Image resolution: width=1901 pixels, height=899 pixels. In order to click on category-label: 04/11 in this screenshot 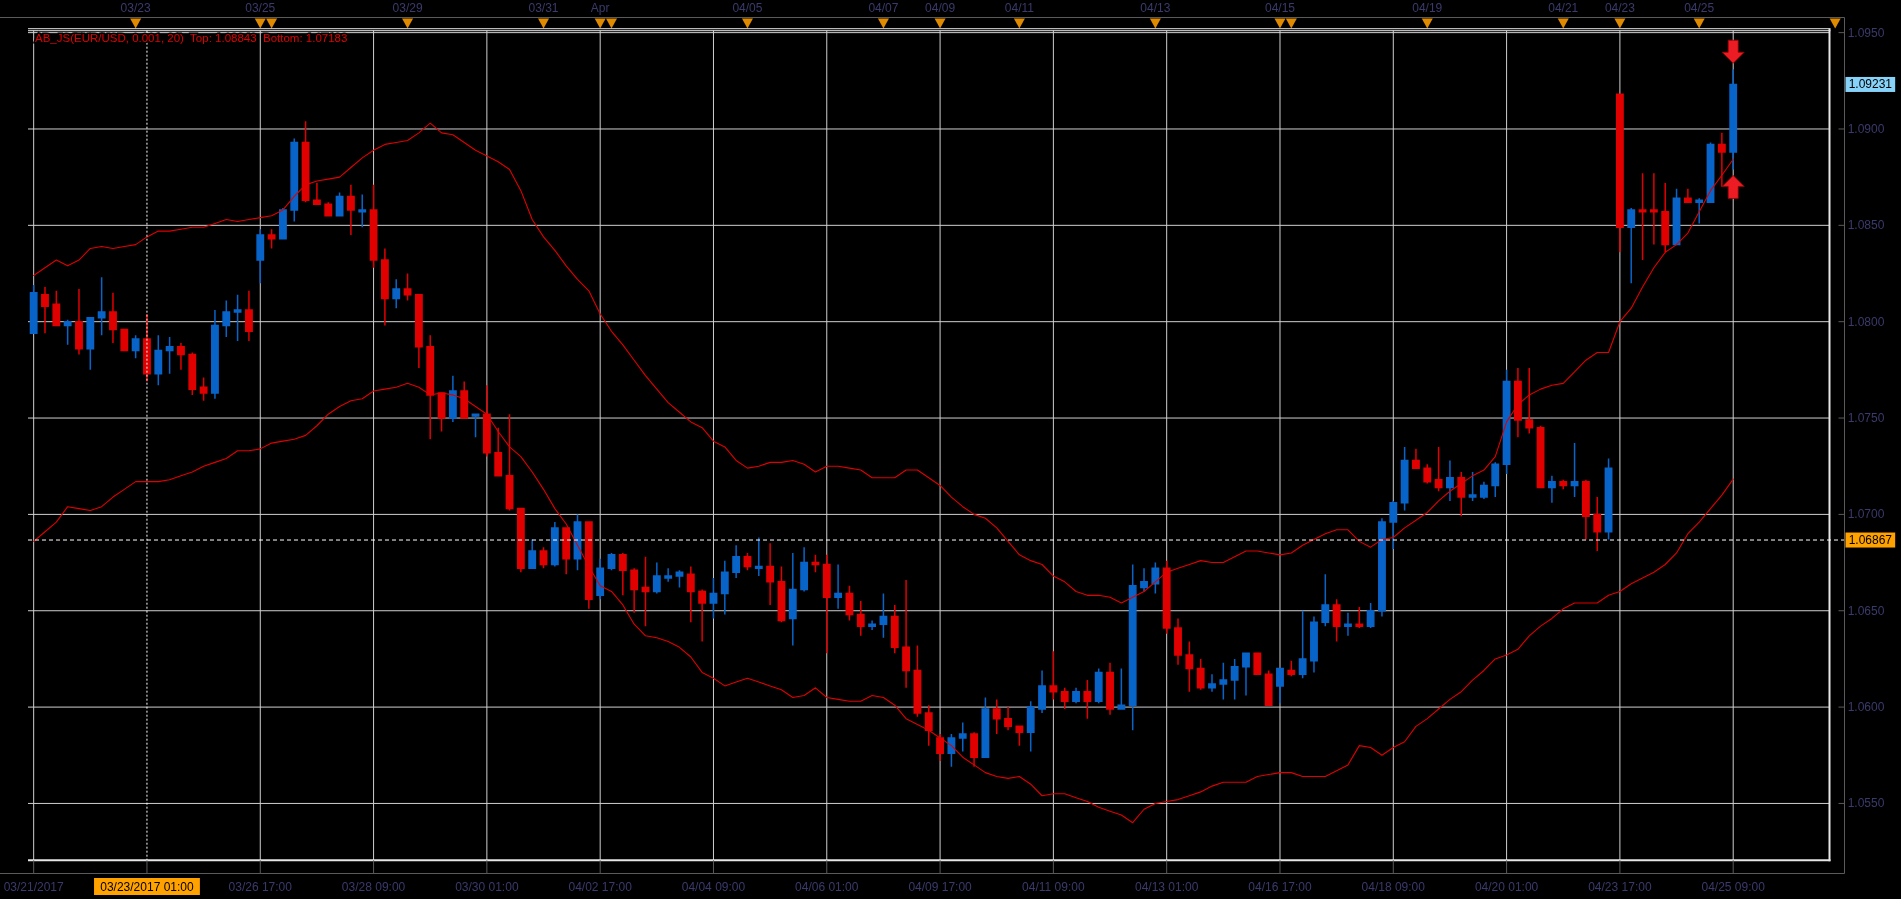, I will do `click(1019, 8)`.